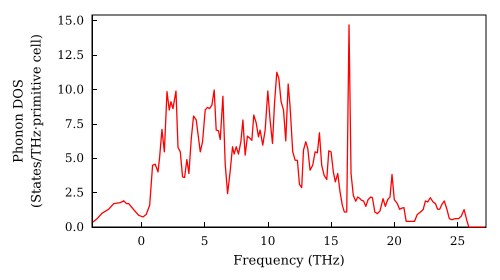  What do you see at coordinates (289, 260) in the screenshot?
I see `x-axis-title: Frequency (THz)` at bounding box center [289, 260].